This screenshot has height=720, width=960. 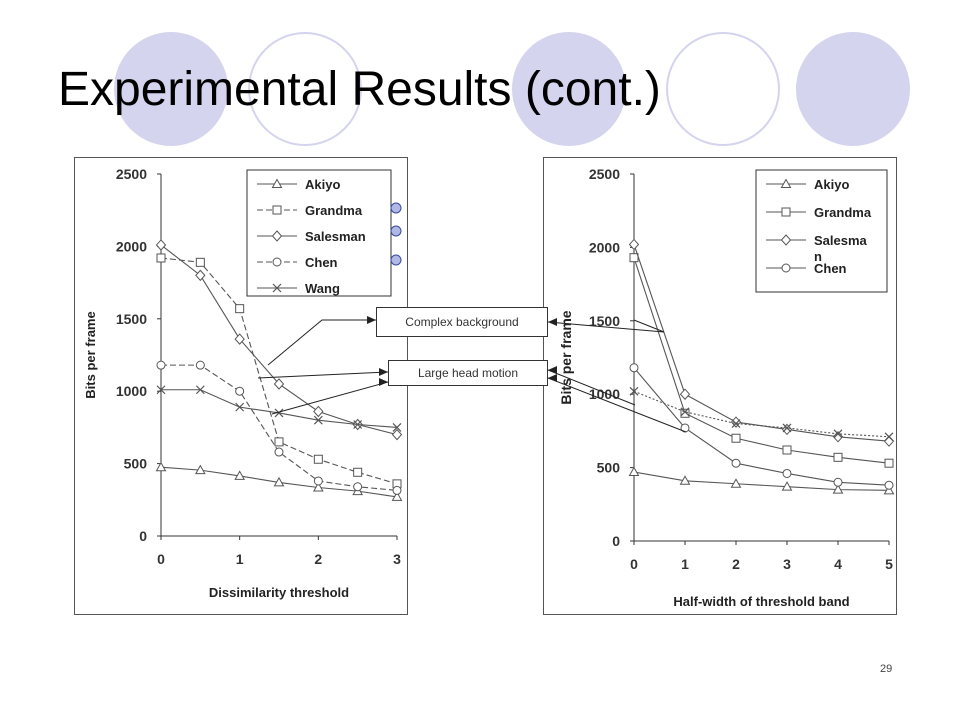 What do you see at coordinates (821, 231) in the screenshot?
I see `legend-box` at bounding box center [821, 231].